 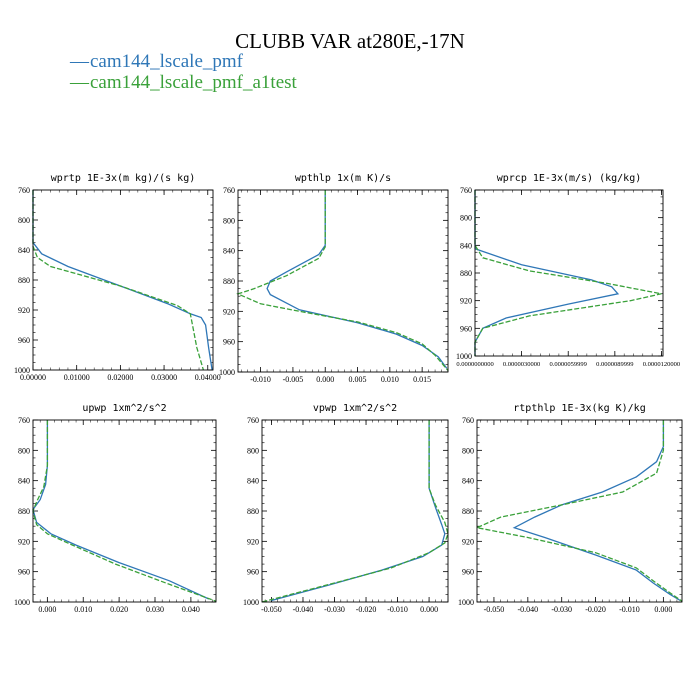 I want to click on xtick-label-1-0: 0.00000, so click(x=33, y=377).